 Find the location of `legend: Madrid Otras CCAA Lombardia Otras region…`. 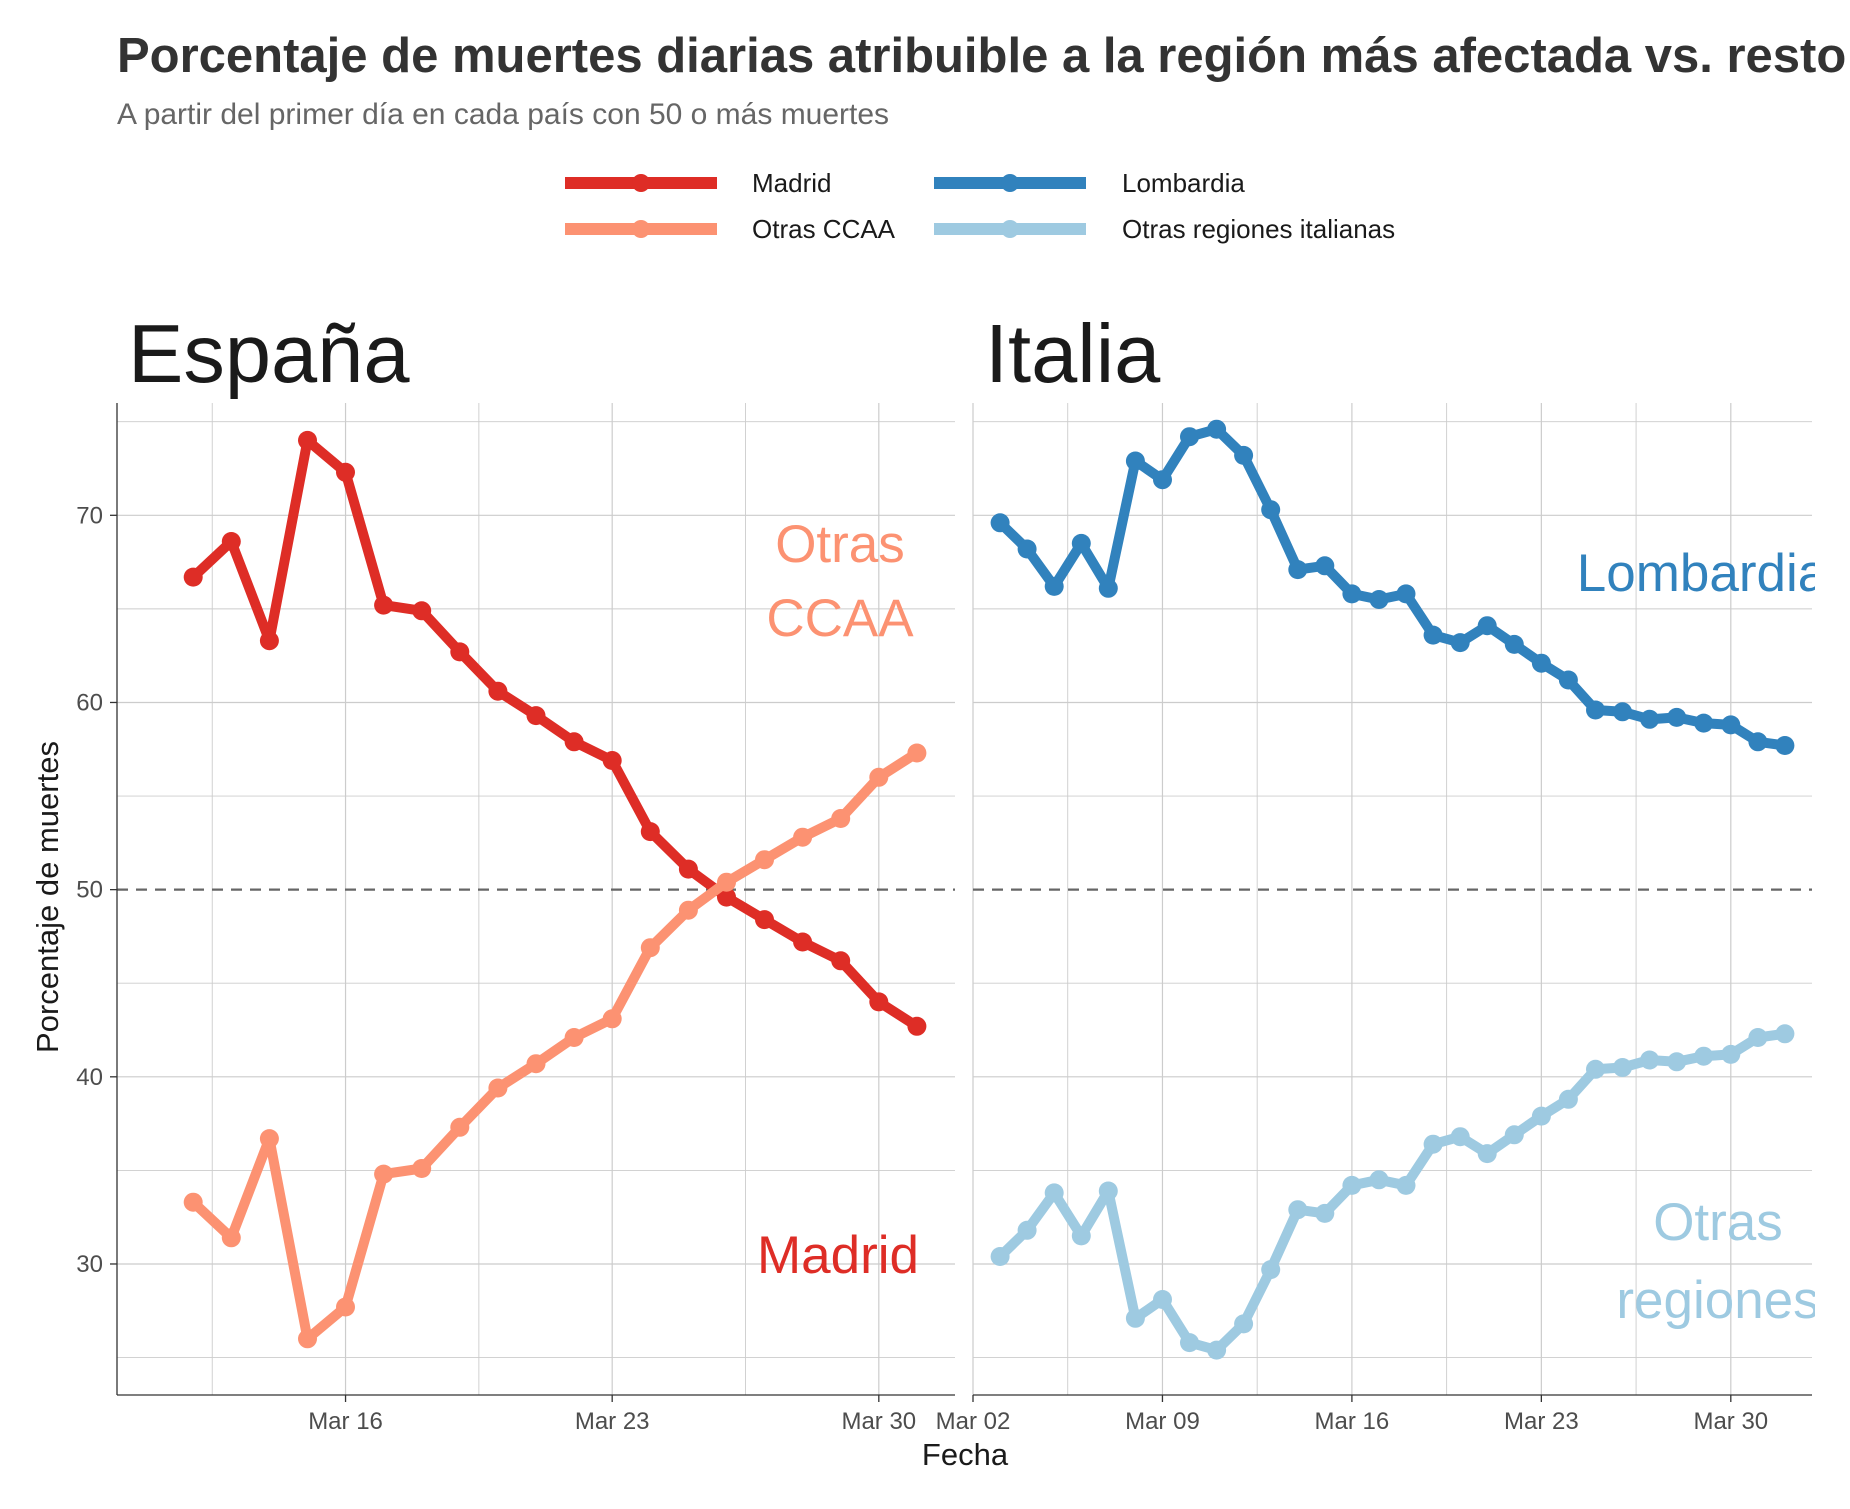

legend: Madrid Otras CCAA Lombardia Otras region… is located at coordinates (980, 206).